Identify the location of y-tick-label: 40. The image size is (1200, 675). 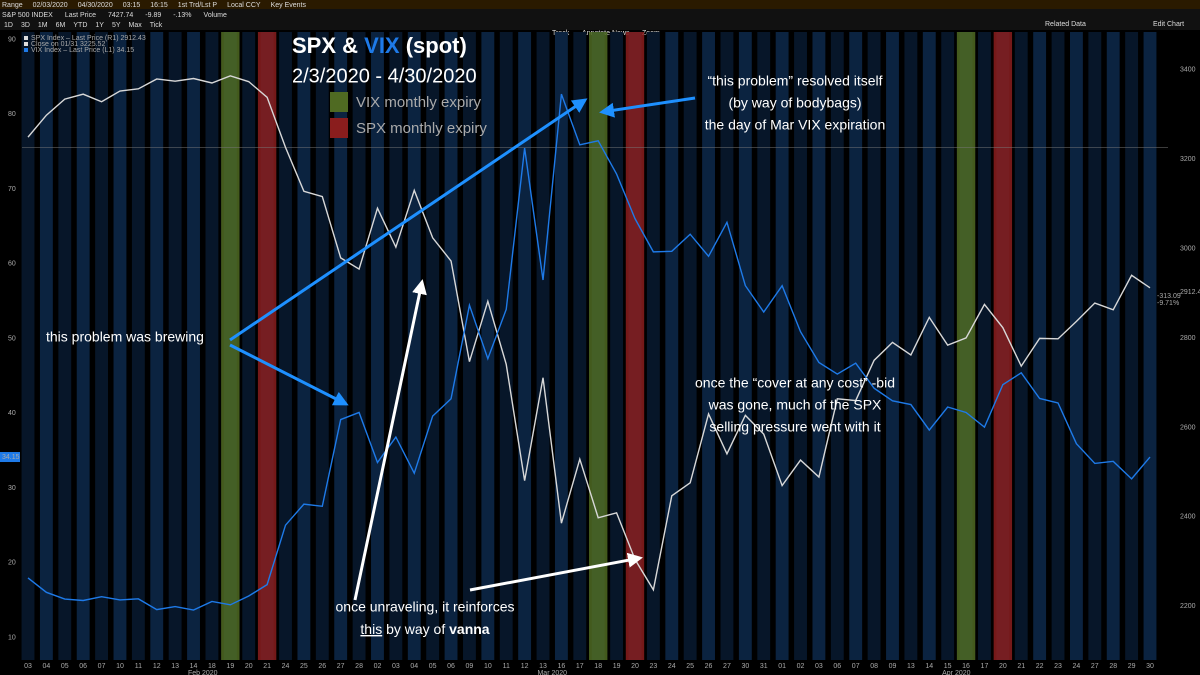
(12, 413).